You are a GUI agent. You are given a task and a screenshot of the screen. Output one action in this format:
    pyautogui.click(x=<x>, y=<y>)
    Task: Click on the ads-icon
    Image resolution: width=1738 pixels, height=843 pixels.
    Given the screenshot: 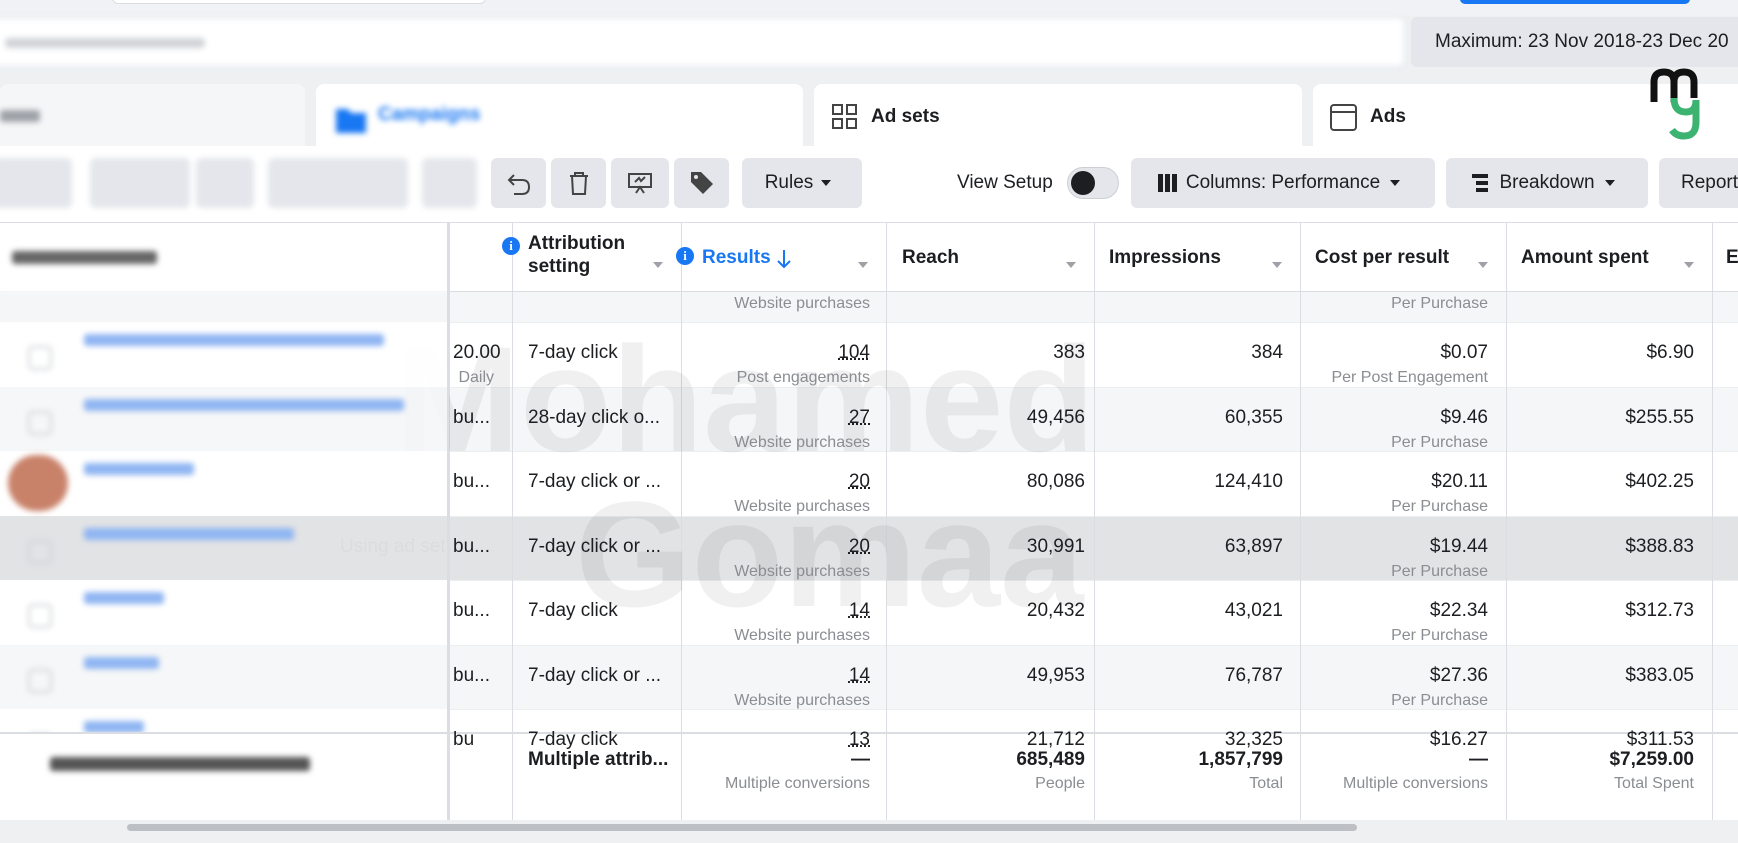 What is the action you would take?
    pyautogui.click(x=1343, y=117)
    